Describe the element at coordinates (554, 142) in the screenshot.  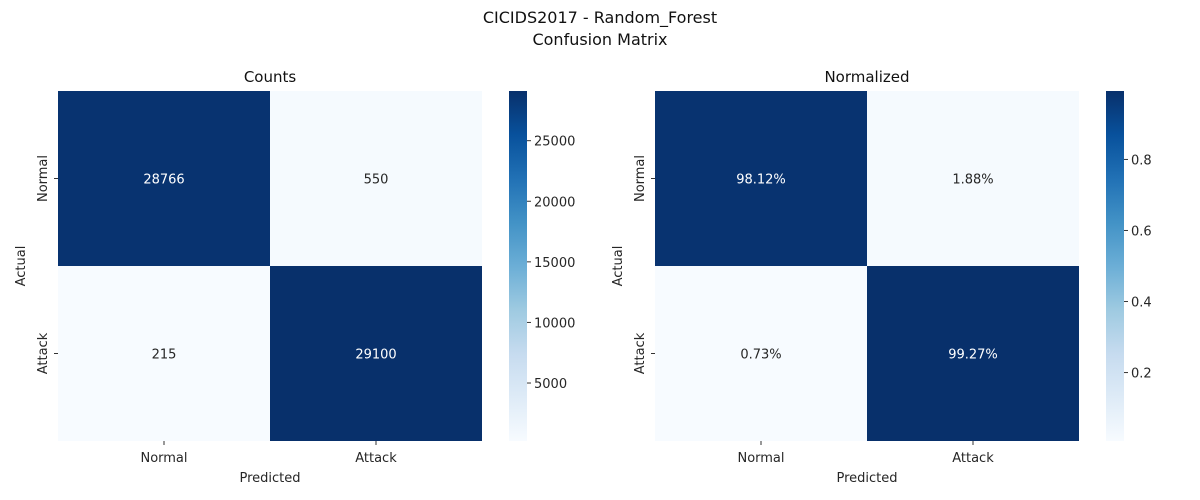
I see `colorbar-tick-label: 25000` at that location.